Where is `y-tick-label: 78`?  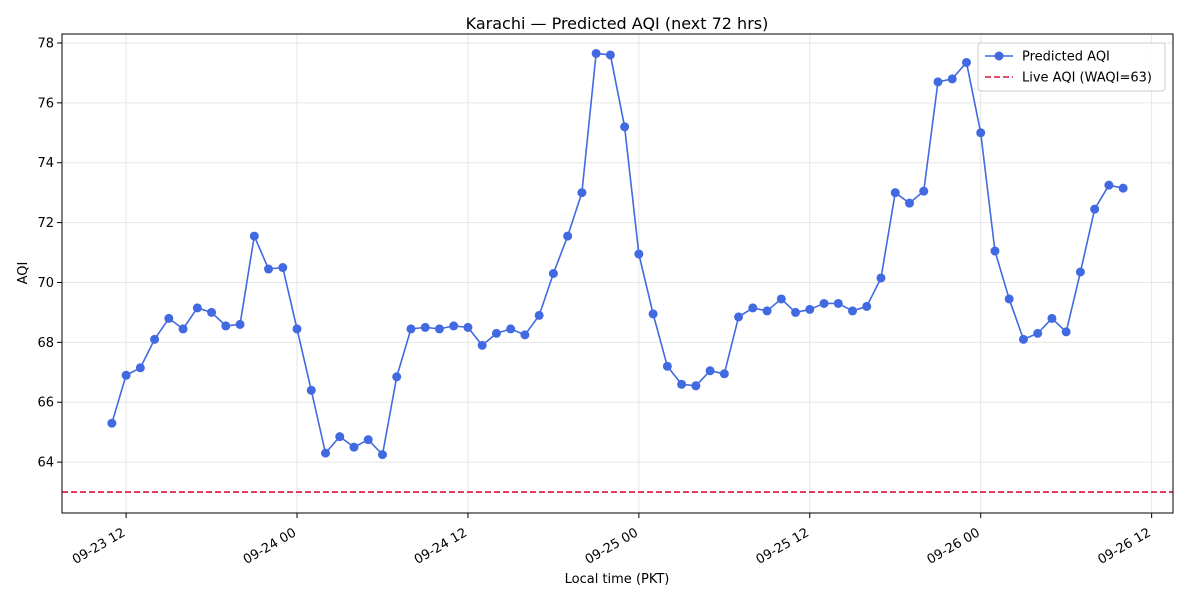
y-tick-label: 78 is located at coordinates (45, 43).